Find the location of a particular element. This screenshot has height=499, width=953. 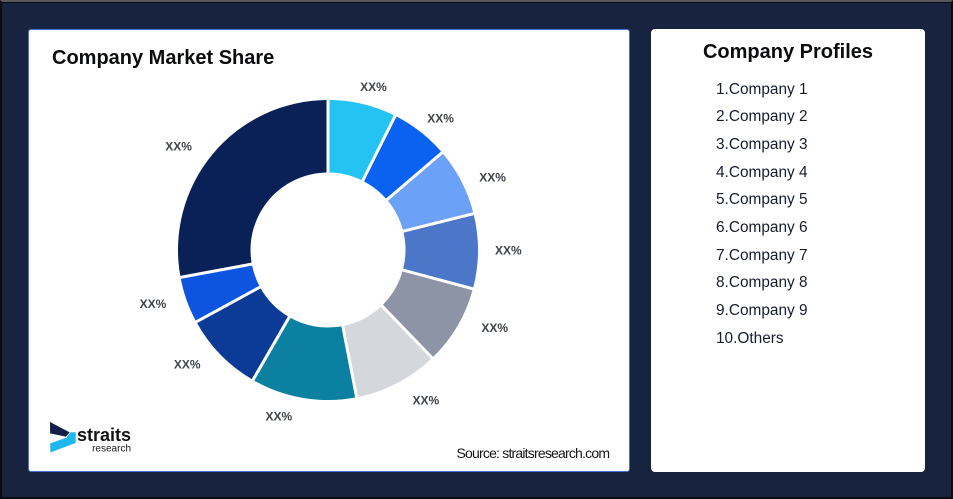

svg-text: research is located at coordinates (111, 449).